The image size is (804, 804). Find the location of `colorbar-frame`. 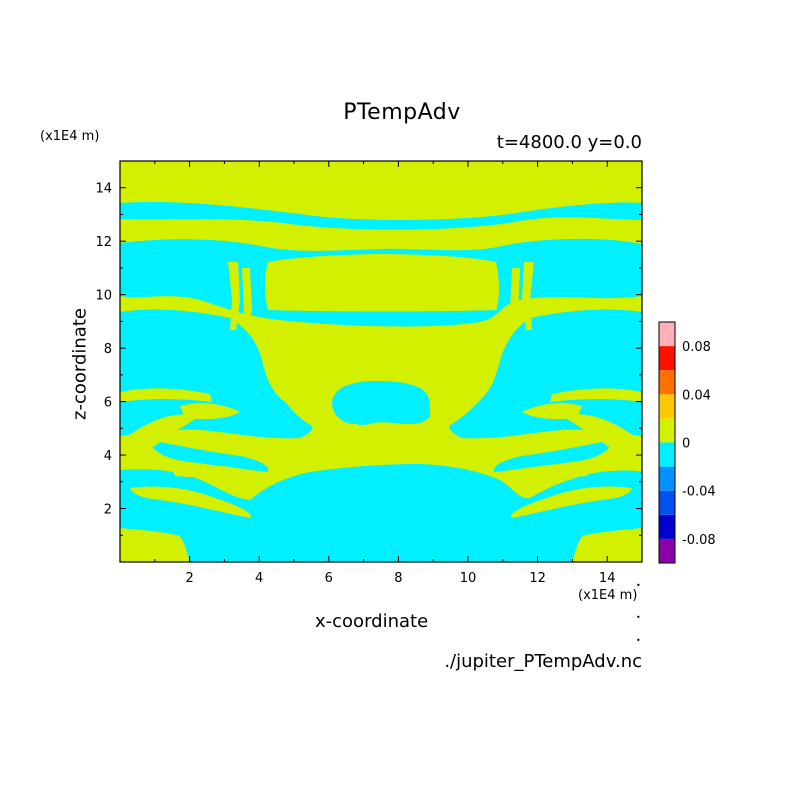

colorbar-frame is located at coordinates (667, 442).